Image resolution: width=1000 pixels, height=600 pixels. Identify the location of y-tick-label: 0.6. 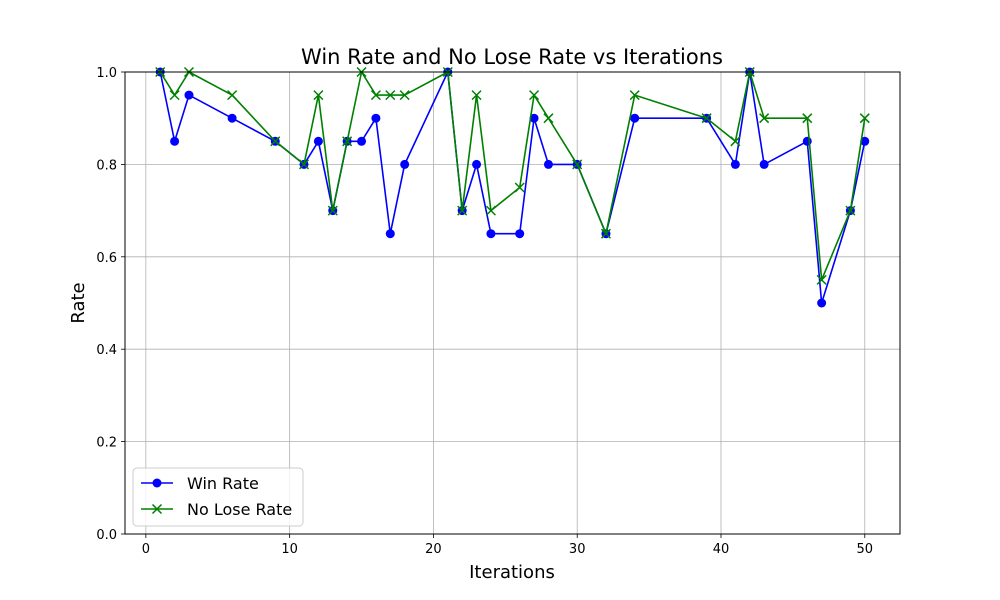
(106, 258).